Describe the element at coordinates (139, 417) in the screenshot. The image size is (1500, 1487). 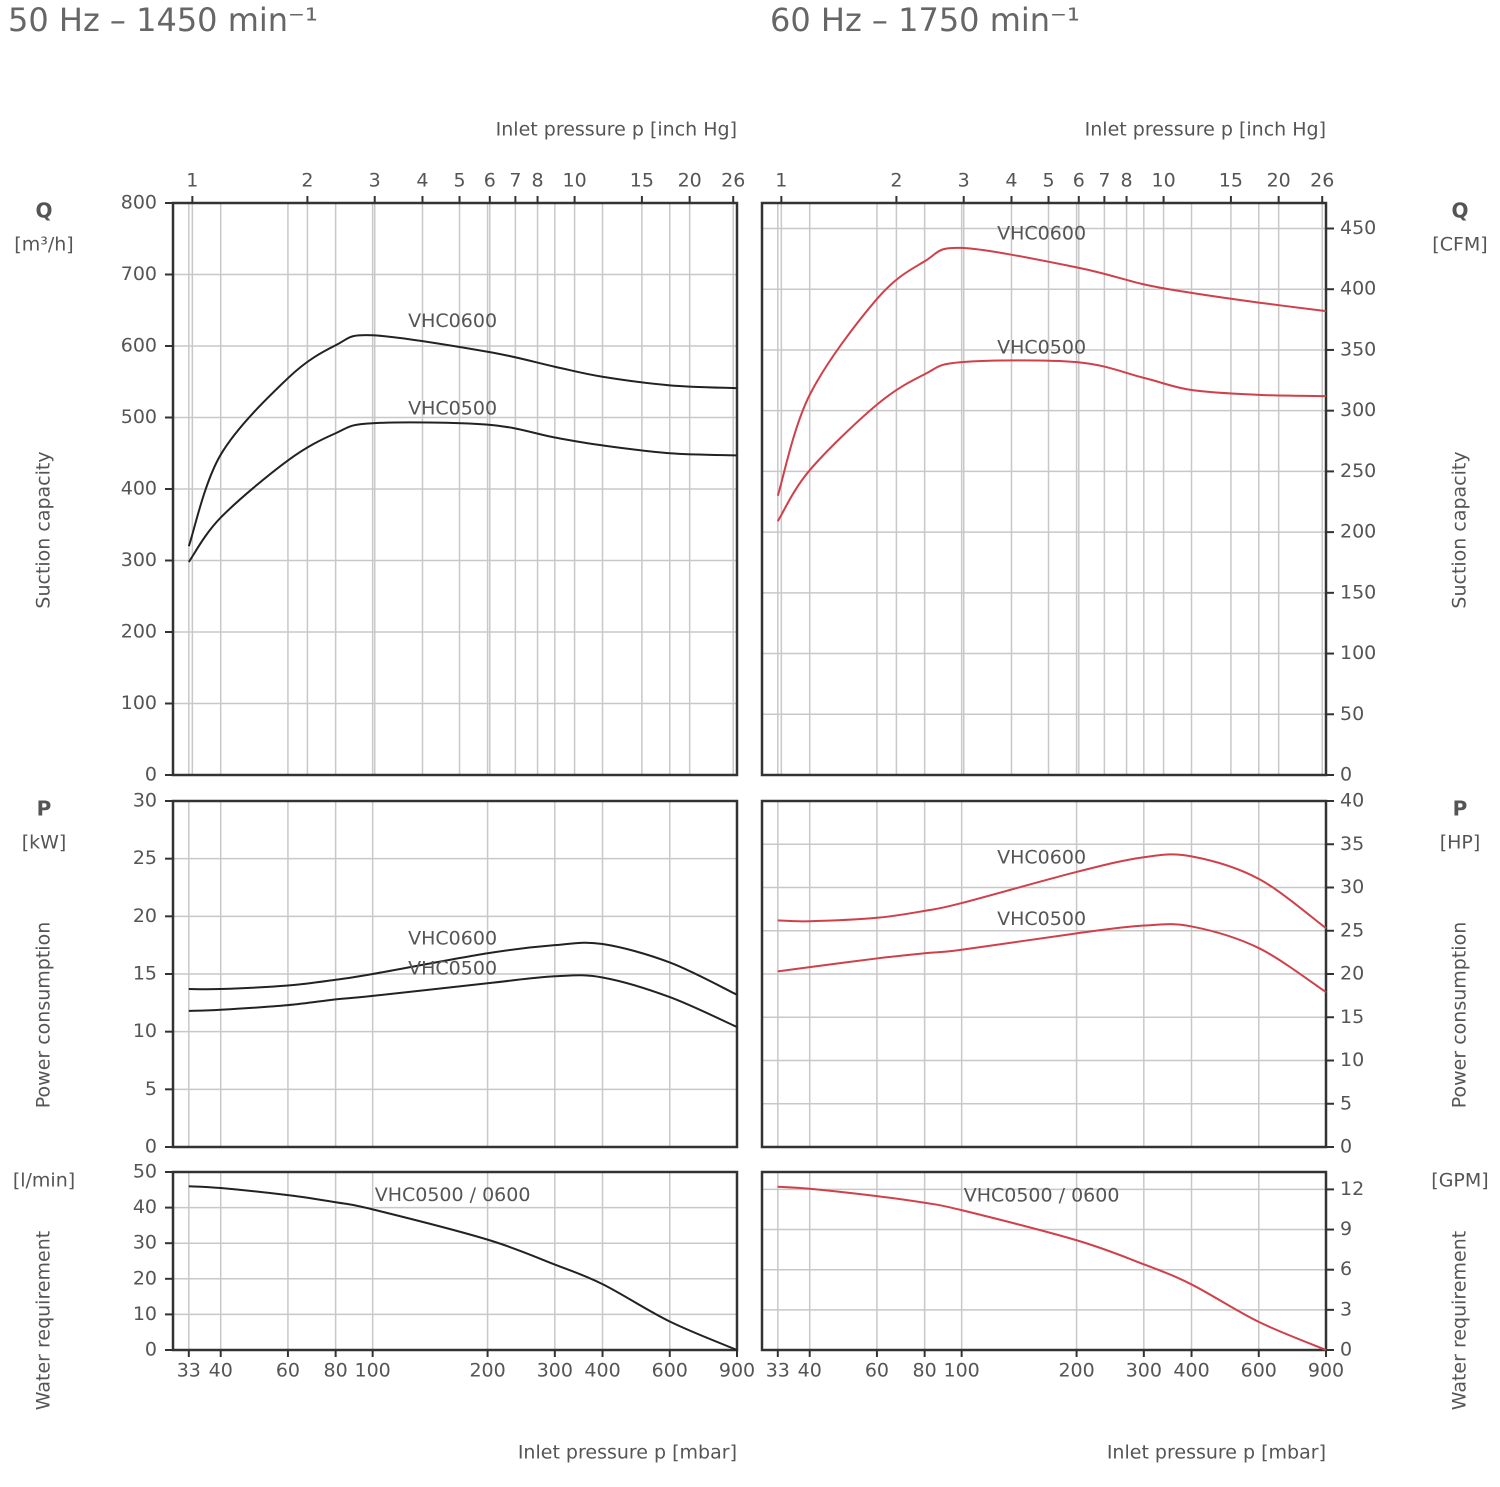
I see `y-tick-label: 500` at that location.